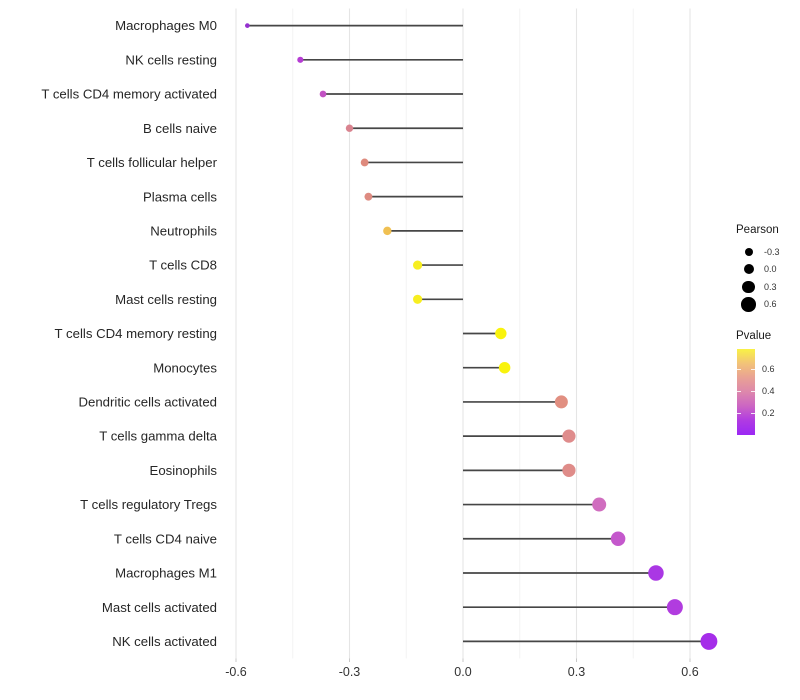 The width and height of the screenshot is (800, 700). I want to click on legend-pearson: Pearson -0.3 0.0 0.3 0.6, so click(764, 268).